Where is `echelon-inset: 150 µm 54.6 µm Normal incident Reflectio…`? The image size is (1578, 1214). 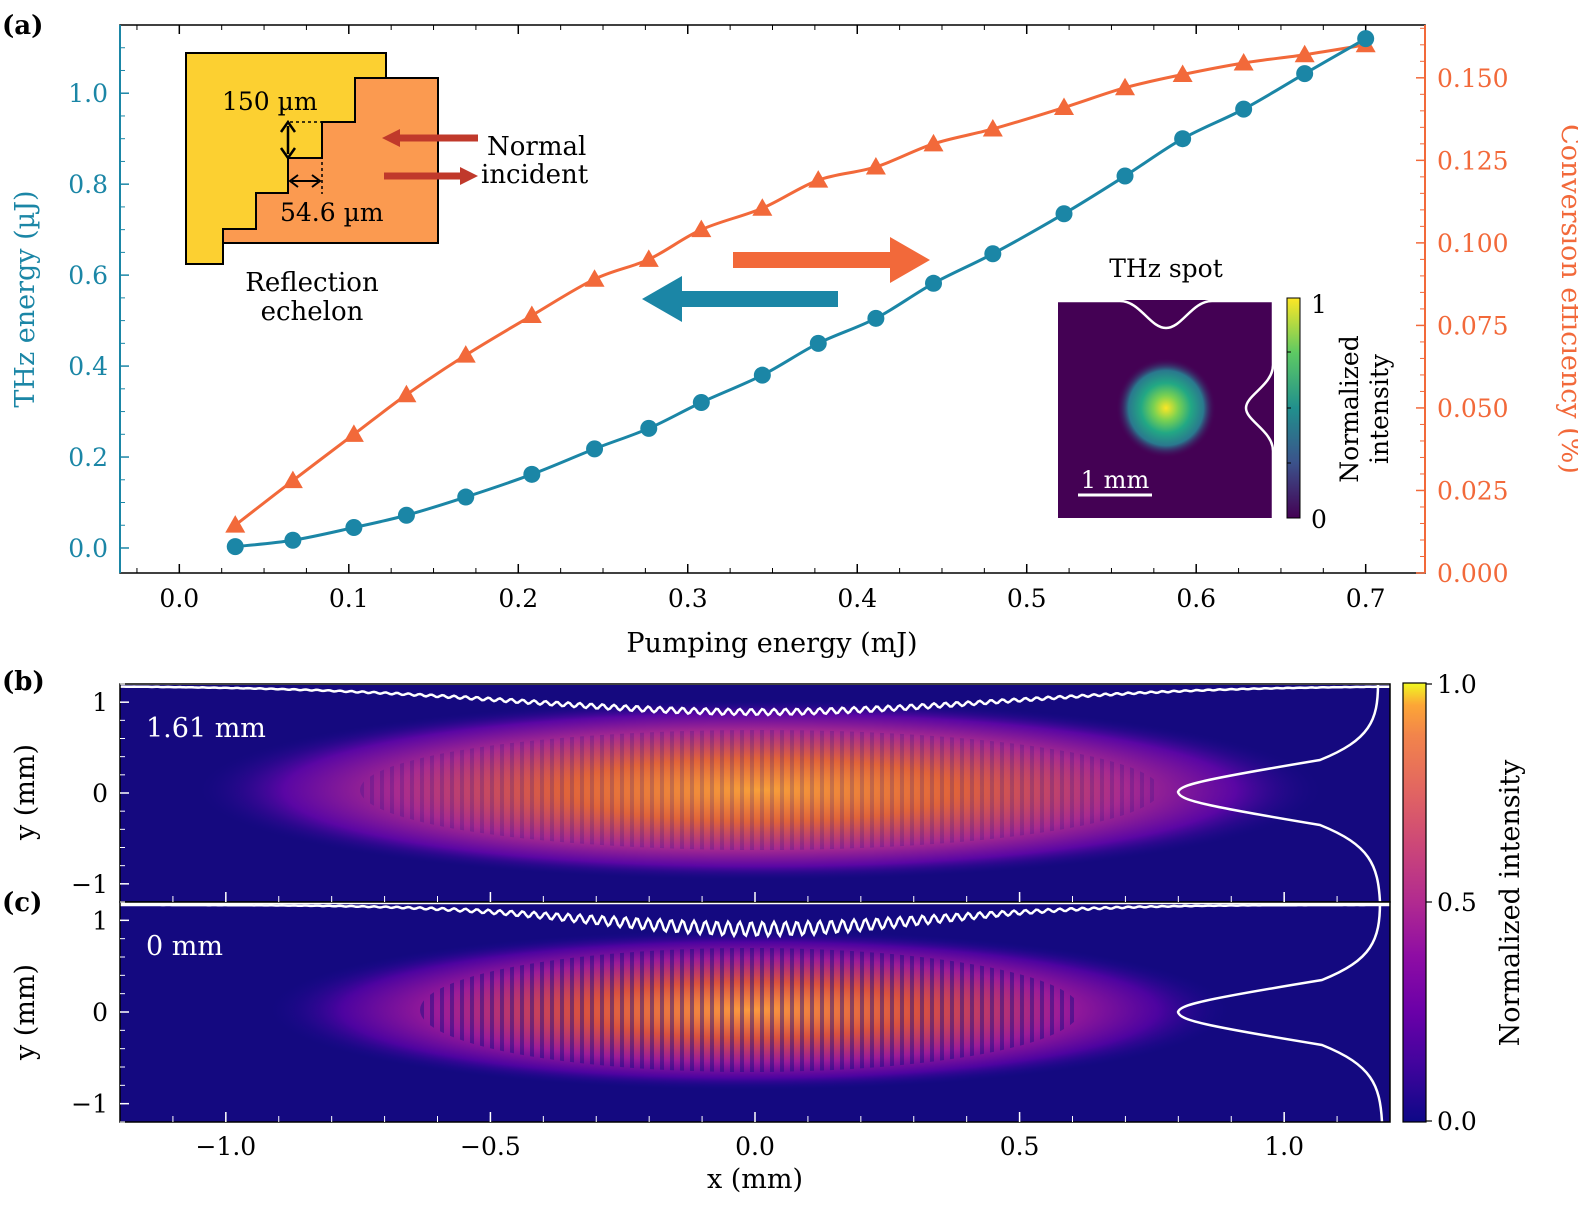 echelon-inset: 150 µm 54.6 µm Normal incident Reflectio… is located at coordinates (387, 189).